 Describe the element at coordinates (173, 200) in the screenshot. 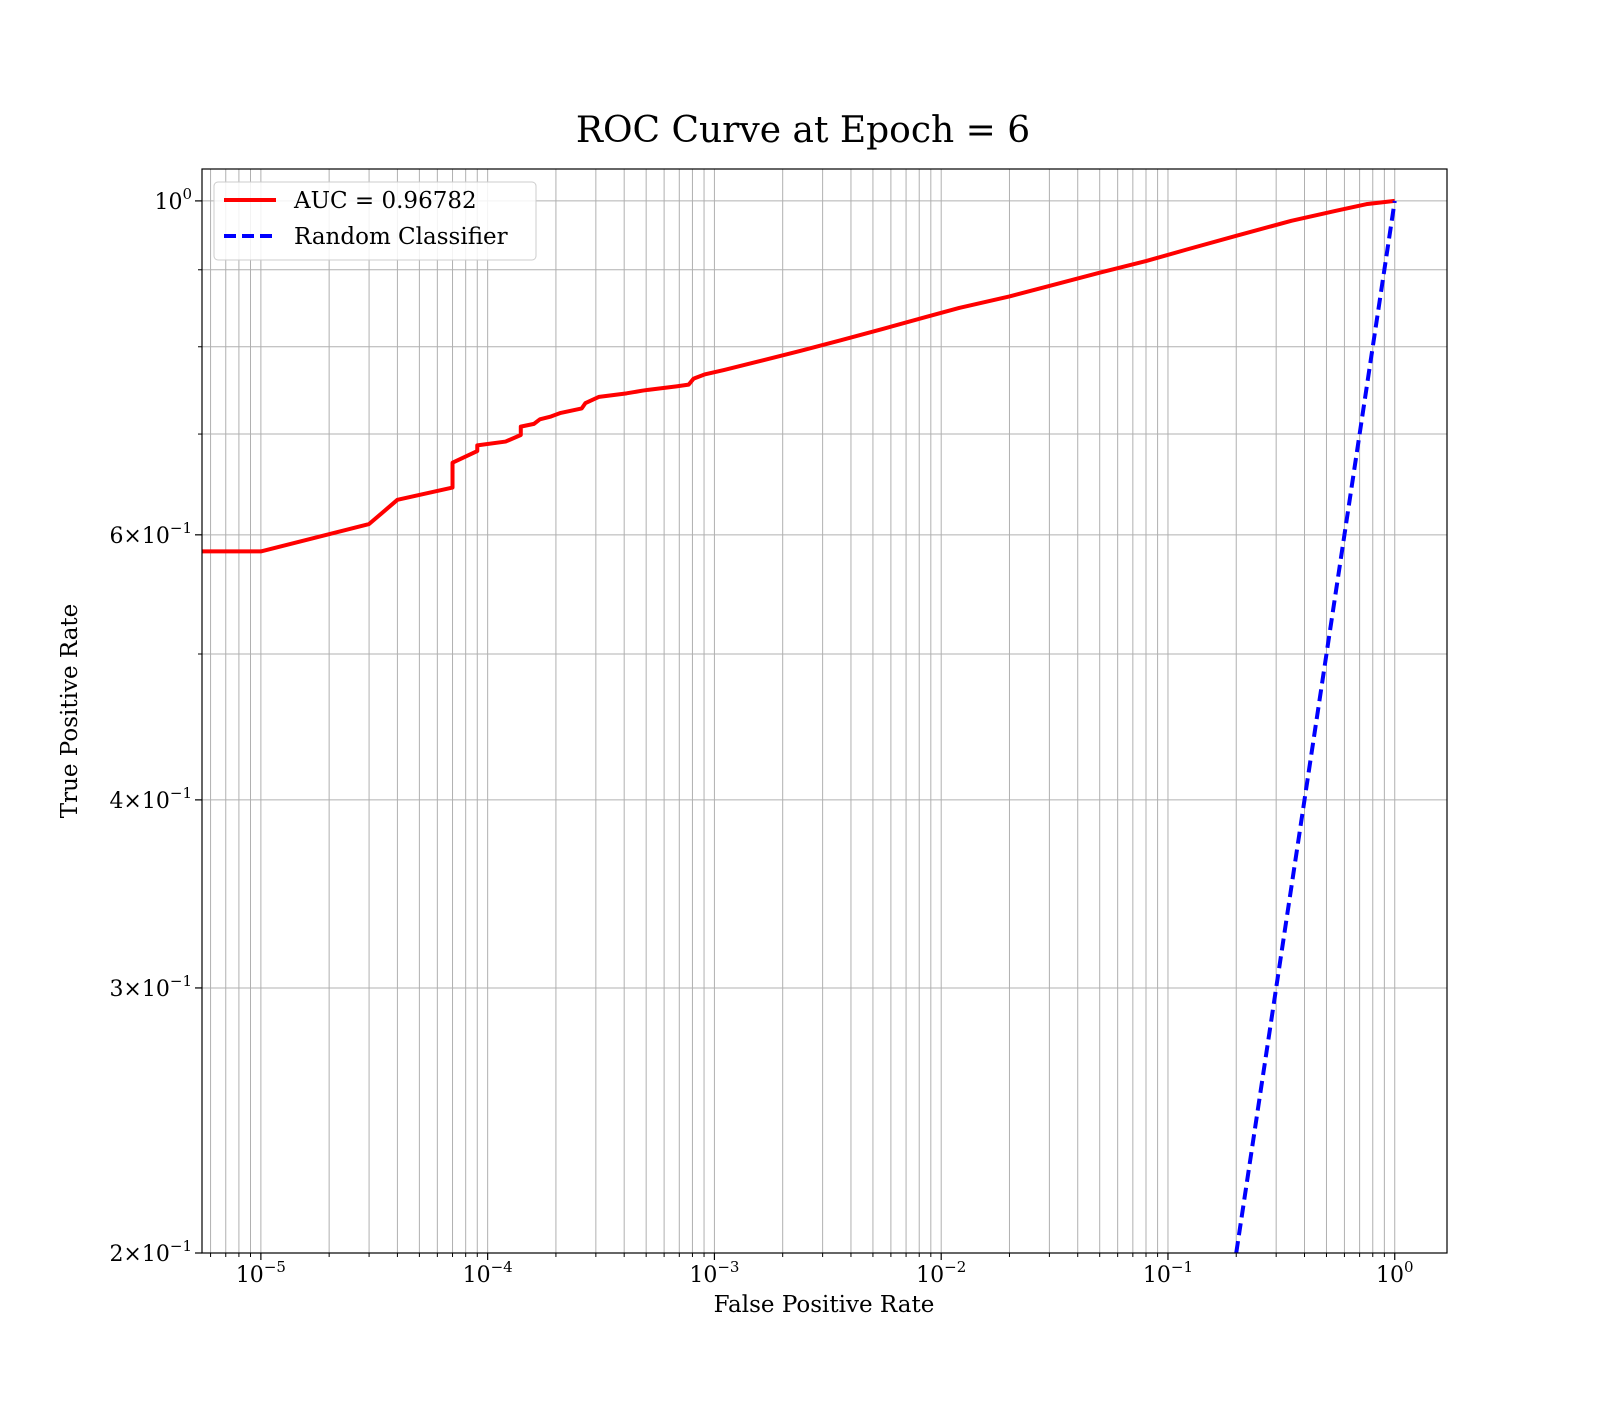

I see `y-tick-label: 100` at that location.